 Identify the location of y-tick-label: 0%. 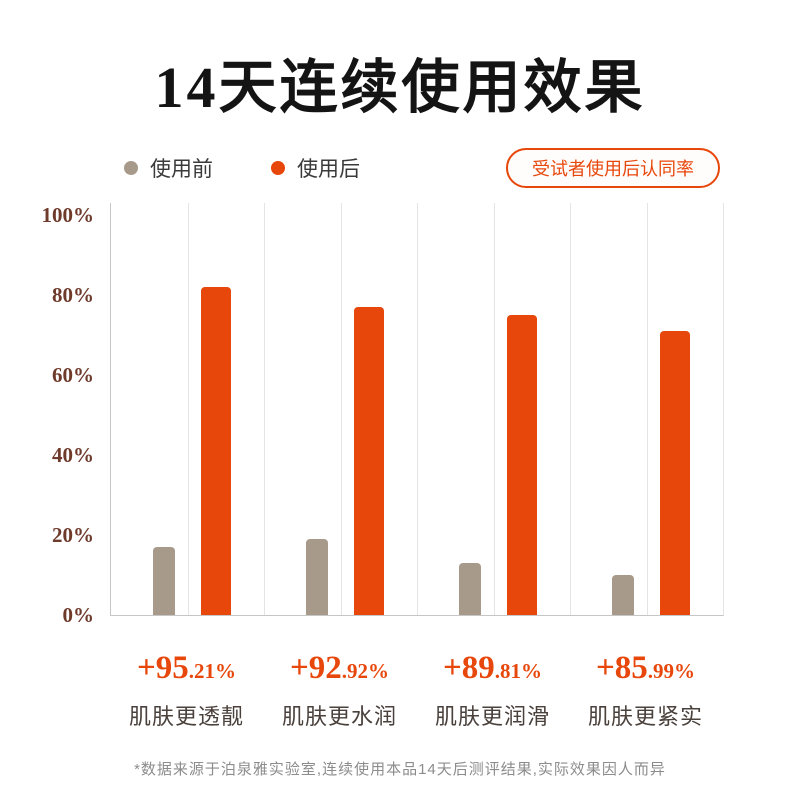
(78, 615).